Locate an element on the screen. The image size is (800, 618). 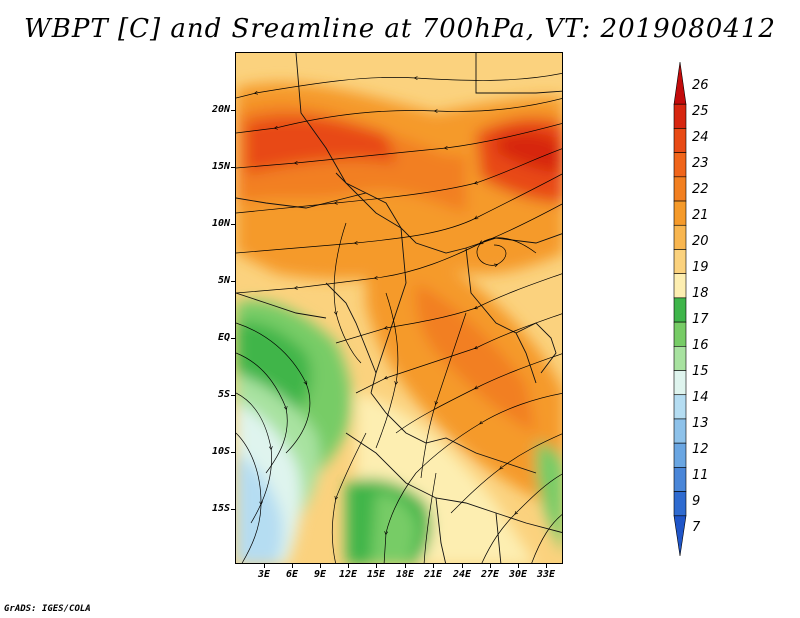
lat-label-5s: 5S is located at coordinates (223, 394).